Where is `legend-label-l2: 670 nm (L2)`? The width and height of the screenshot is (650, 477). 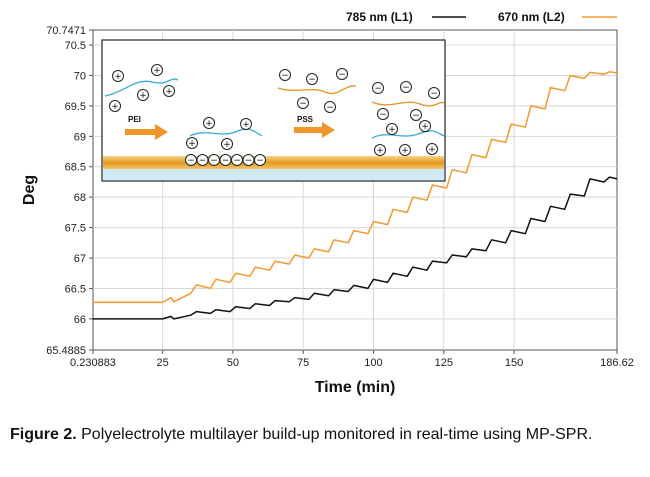 legend-label-l2: 670 nm (L2) is located at coordinates (531, 17).